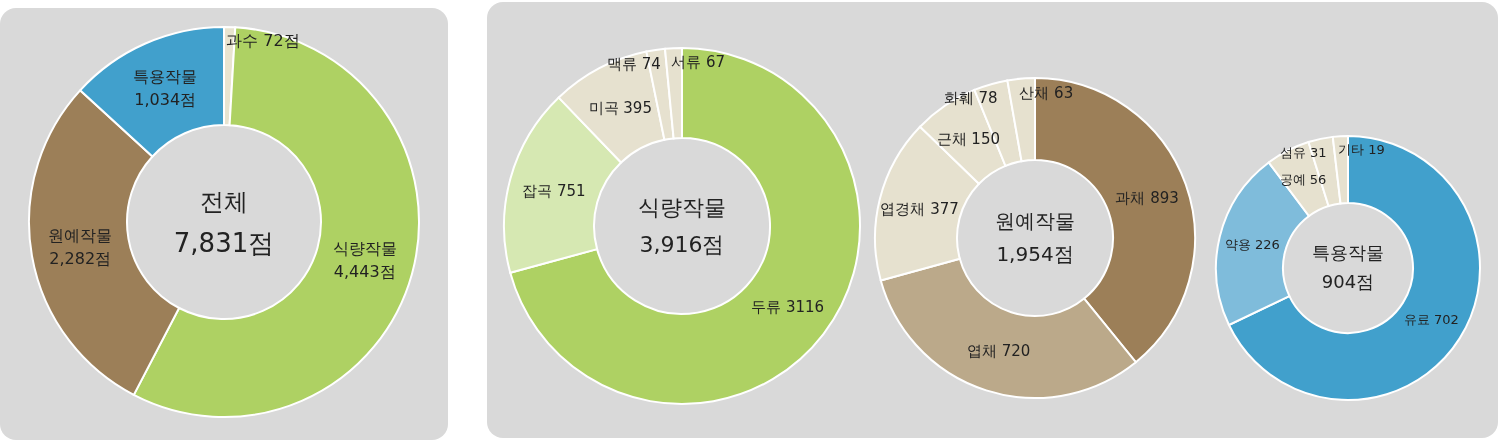 The width and height of the screenshot is (1500, 442). What do you see at coordinates (80, 235) in the screenshot?
I see `slice-label: 원예작물` at bounding box center [80, 235].